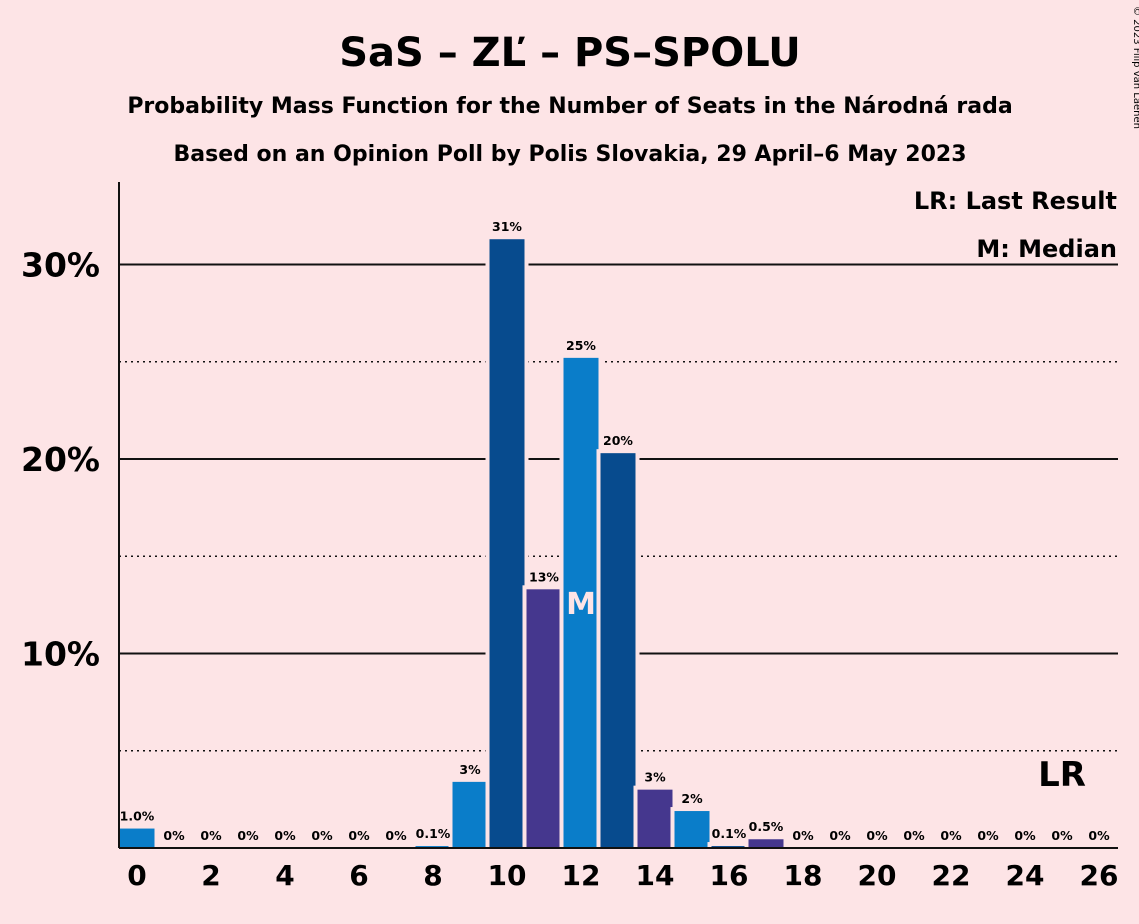 The image size is (1139, 924). What do you see at coordinates (581, 875) in the screenshot?
I see `x-tick-label: 12` at bounding box center [581, 875].